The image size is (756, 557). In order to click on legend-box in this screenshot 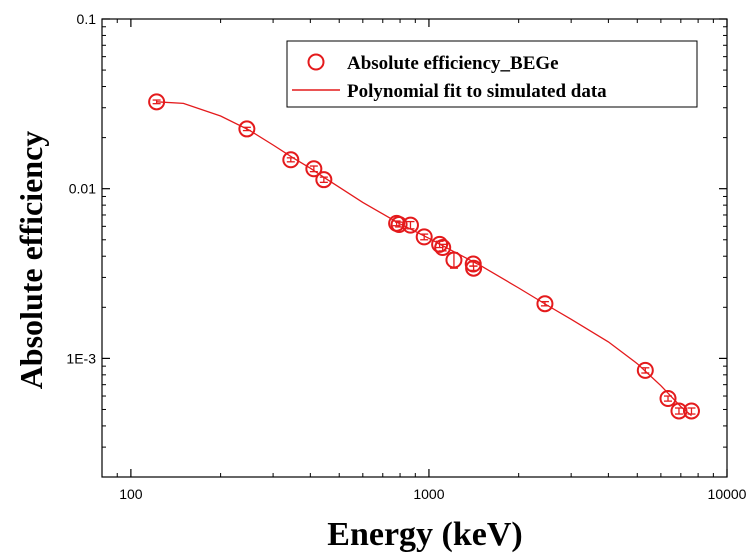, I will do `click(492, 74)`.